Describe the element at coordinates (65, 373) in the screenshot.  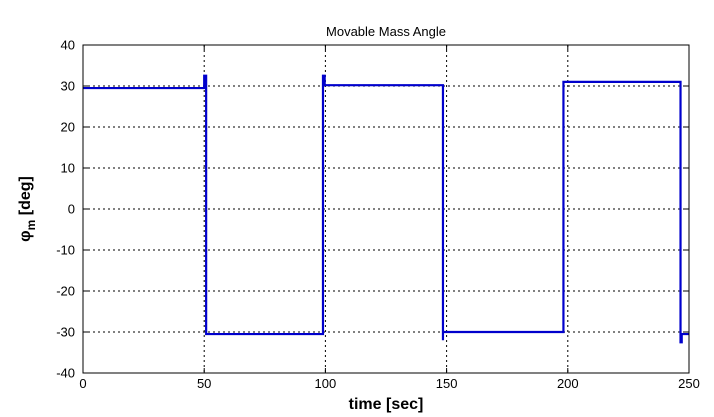
I see `y-tick-label: -40` at that location.